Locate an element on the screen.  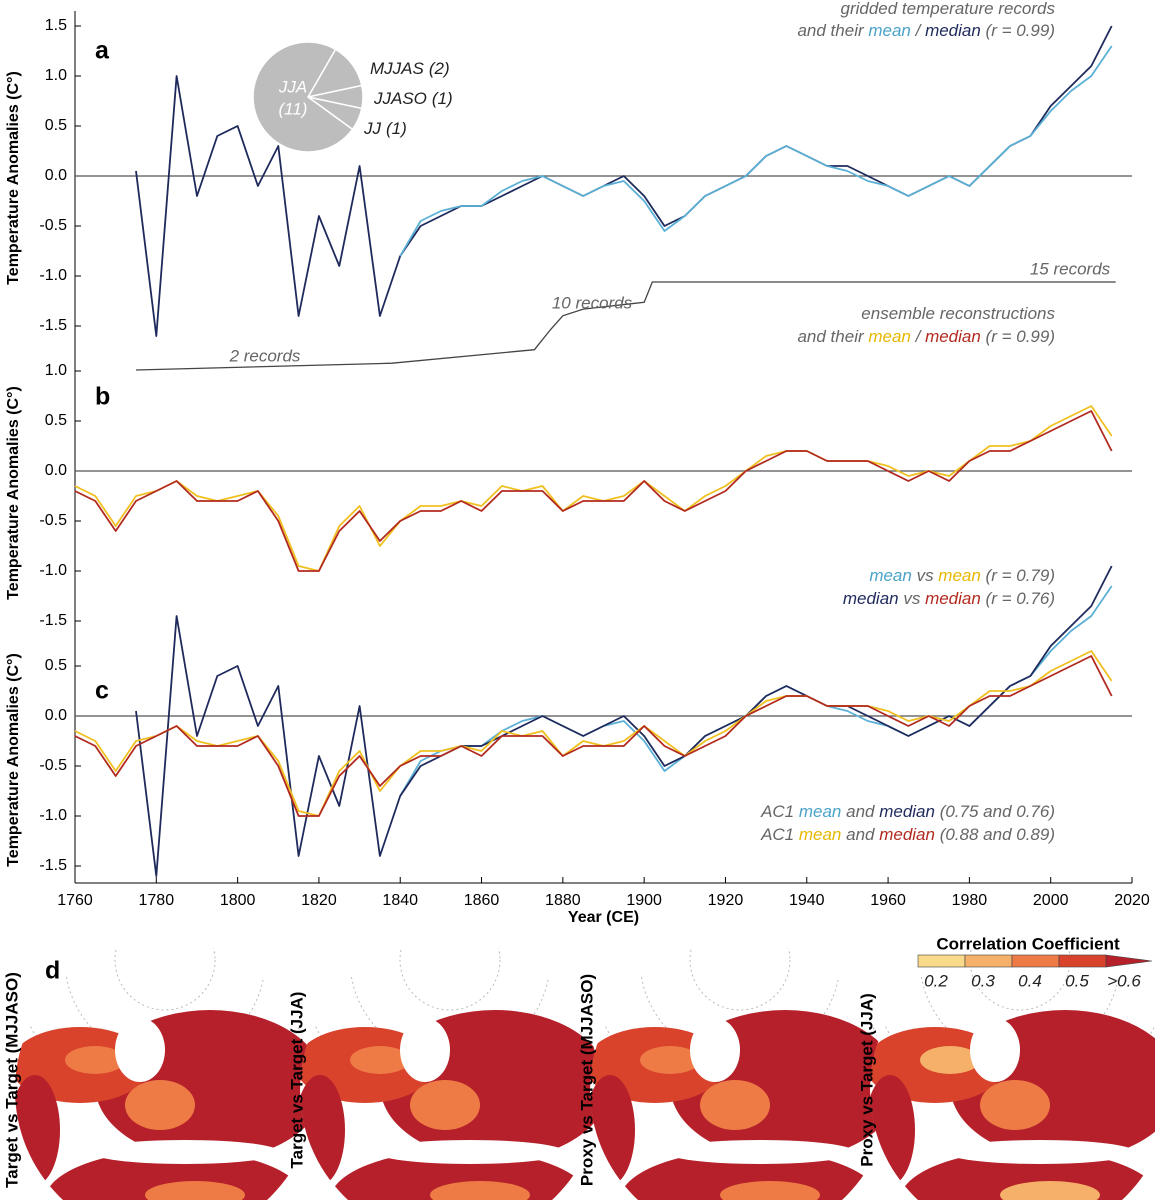
x-tick-label: 2000 is located at coordinates (1051, 900).